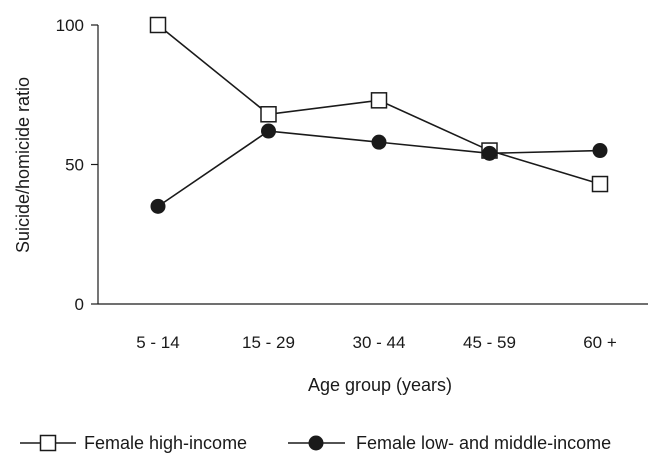 This screenshot has height=460, width=655. Describe the element at coordinates (74, 165) in the screenshot. I see `y-tick-label: 50` at that location.